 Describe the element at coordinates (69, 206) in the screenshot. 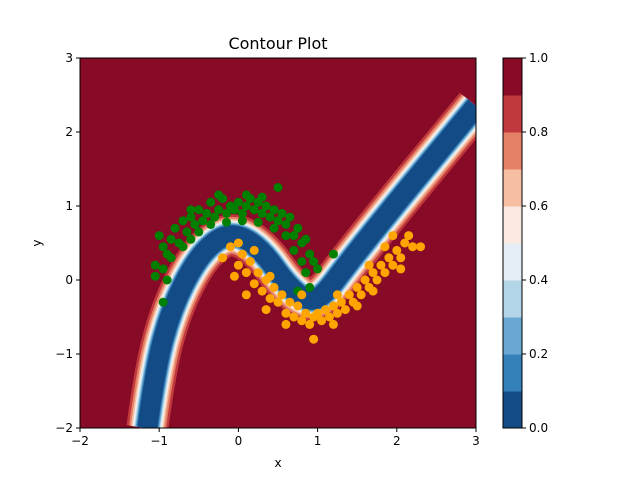

I see `y-tick-label: 1` at that location.